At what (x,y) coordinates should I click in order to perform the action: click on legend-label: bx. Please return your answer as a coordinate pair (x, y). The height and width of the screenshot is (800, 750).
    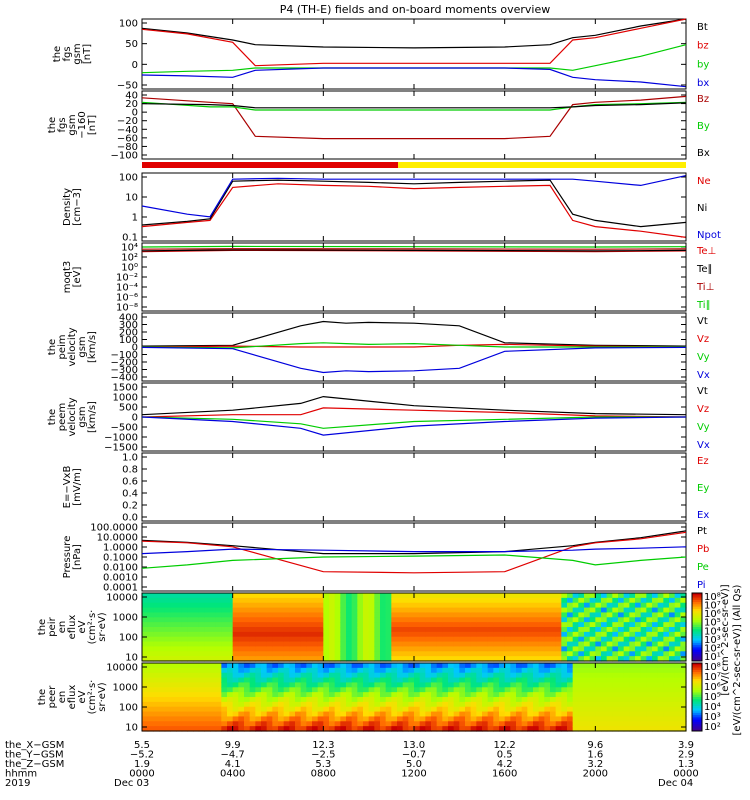
    Looking at the image, I should click on (703, 83).